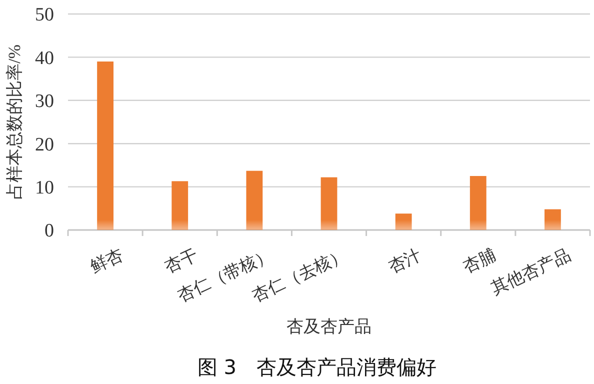 This screenshot has width=594, height=384. I want to click on y-axis-title: 占样本总数的比率/%, so click(14, 122).